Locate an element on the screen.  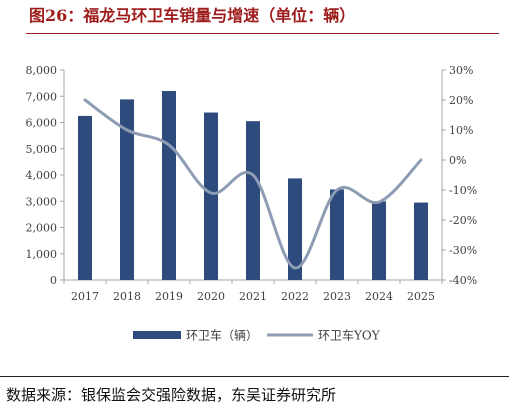
left-tick-label: 8,000 is located at coordinates (42, 70).